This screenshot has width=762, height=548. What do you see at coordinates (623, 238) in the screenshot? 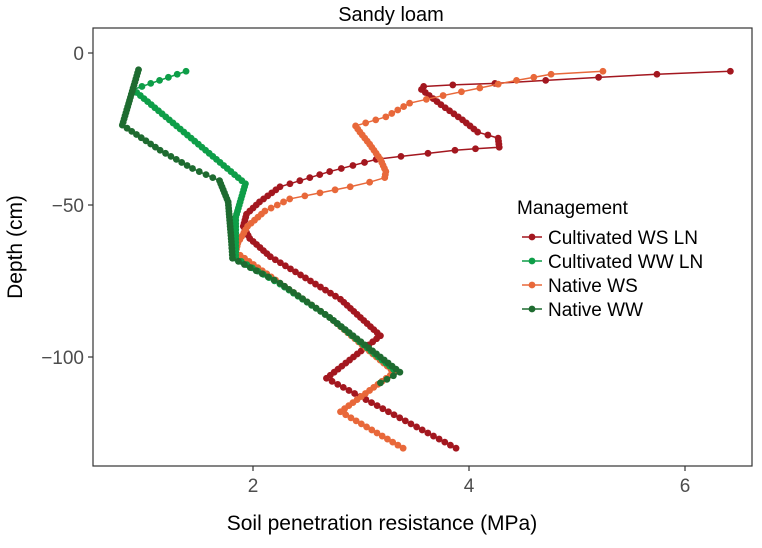
I see `legend-label: Cultivated WS LN` at bounding box center [623, 238].